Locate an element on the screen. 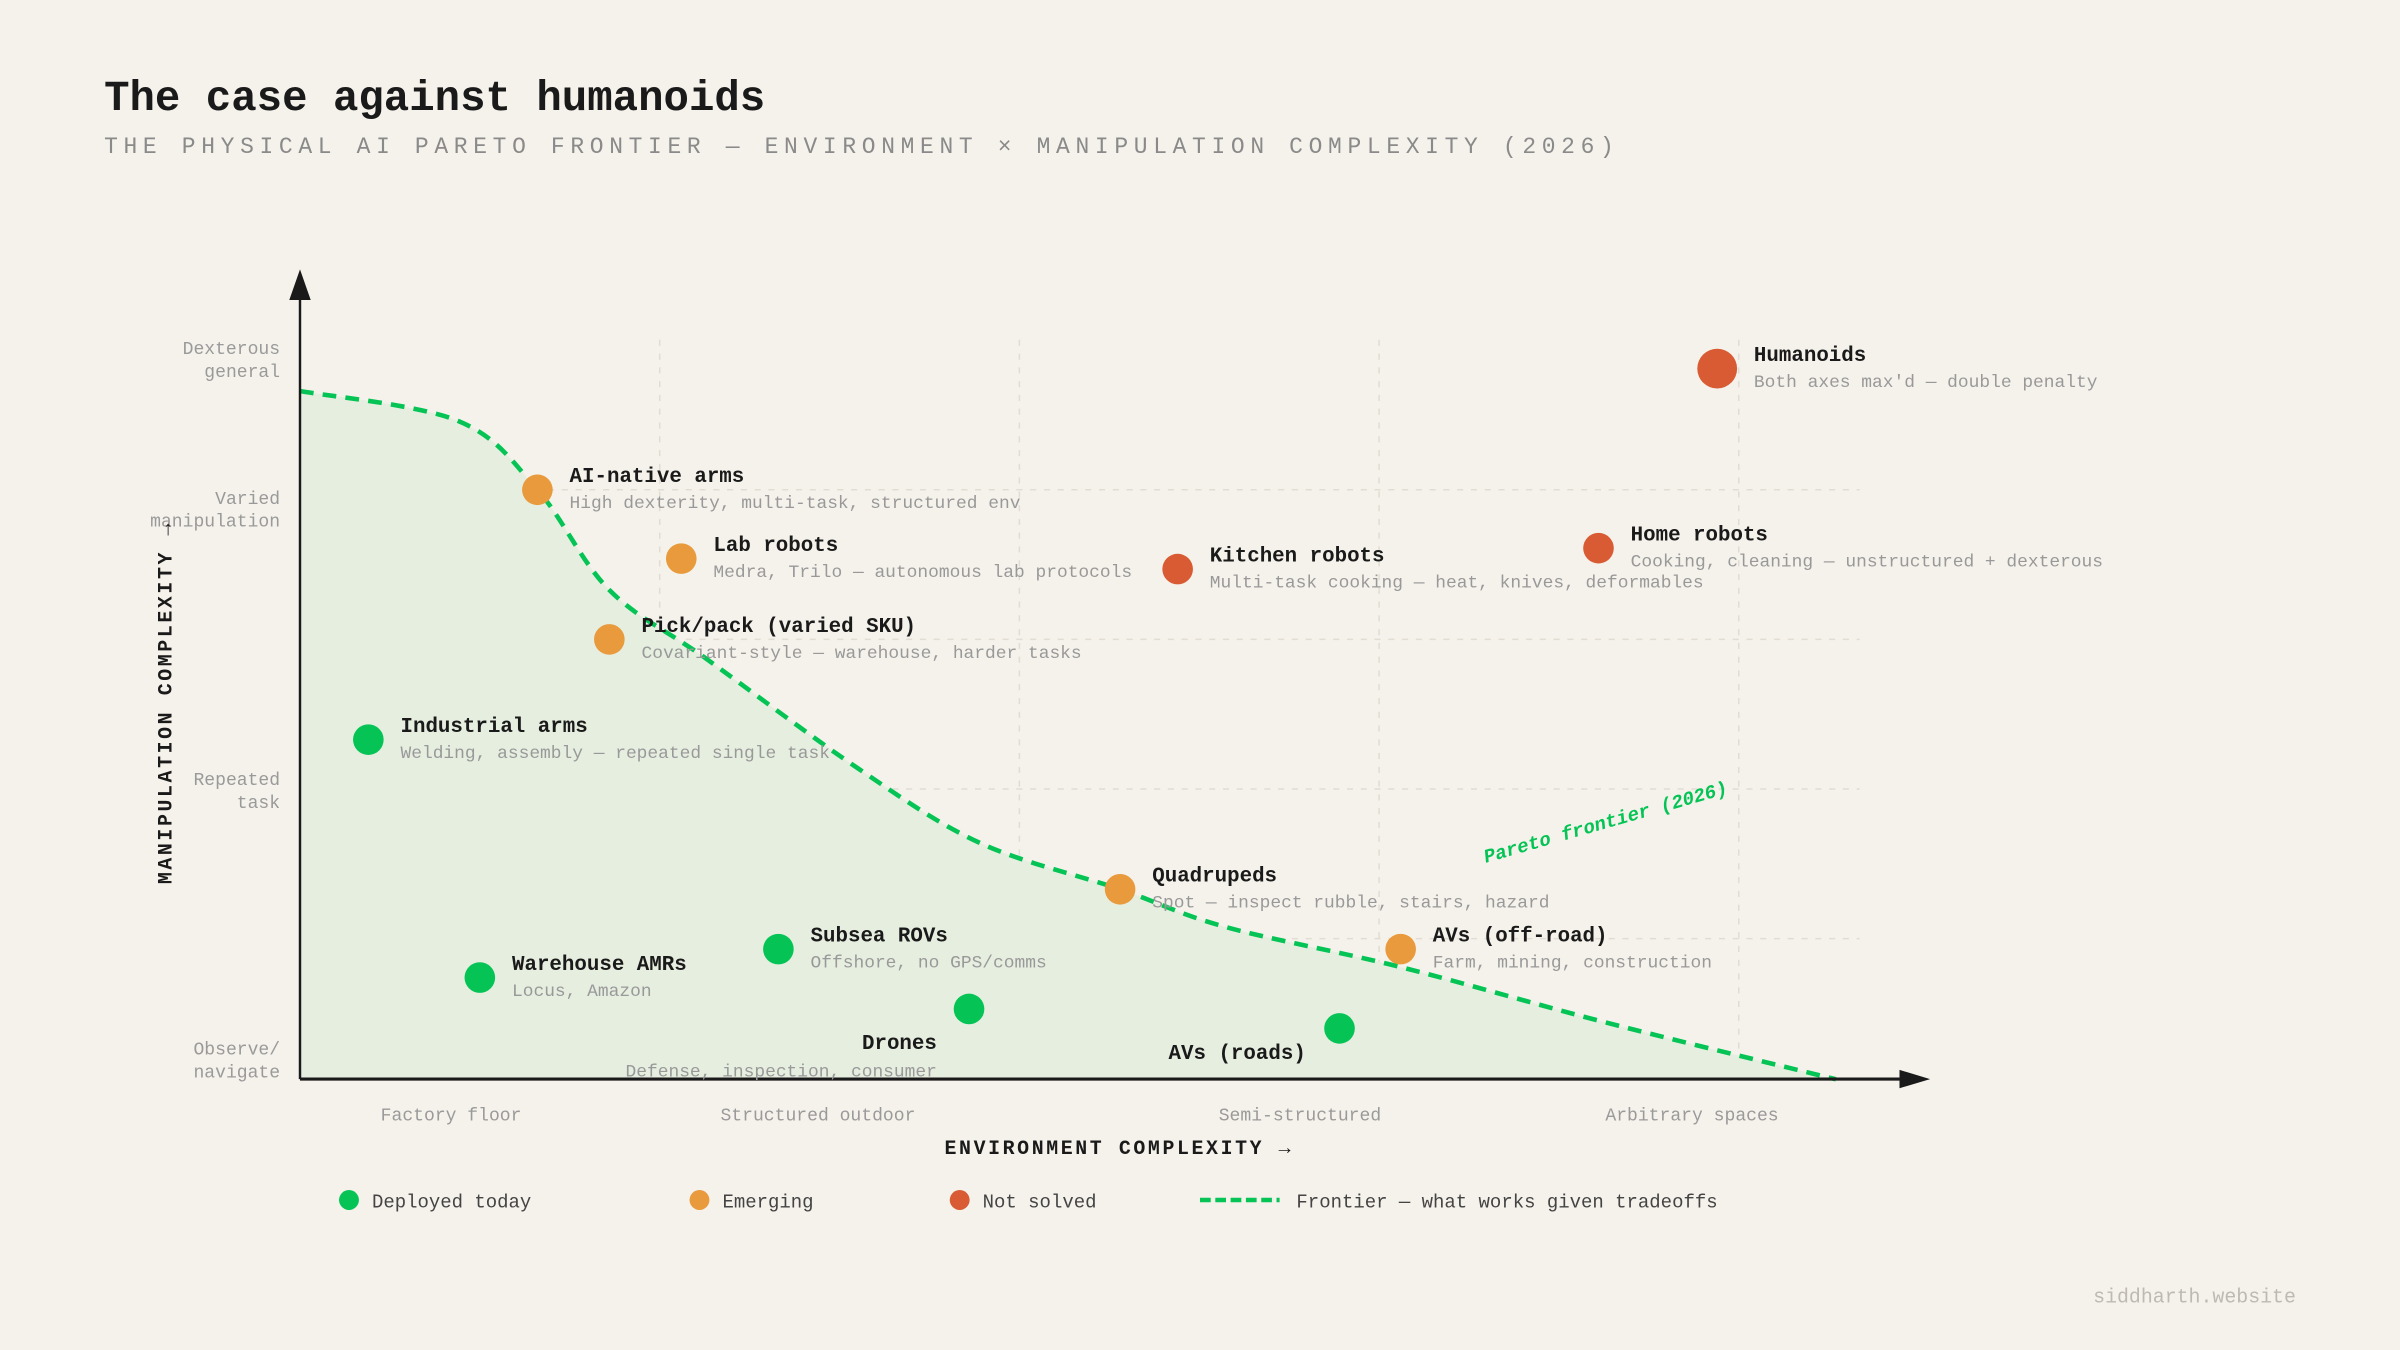 The width and height of the screenshot is (2400, 1350). data-point-warehouse-amrs: Warehouse AMRs Locus, Amazon is located at coordinates (575, 978).